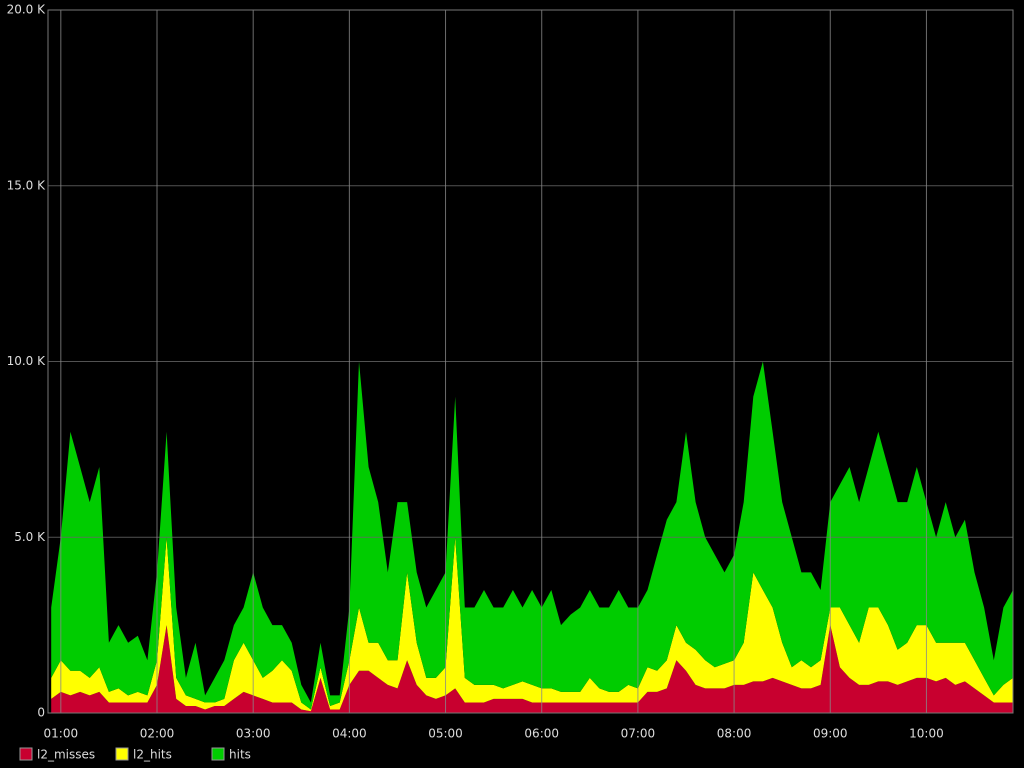 The width and height of the screenshot is (1024, 768). Describe the element at coordinates (349, 734) in the screenshot. I see `x-tick-label: 04:00` at that location.